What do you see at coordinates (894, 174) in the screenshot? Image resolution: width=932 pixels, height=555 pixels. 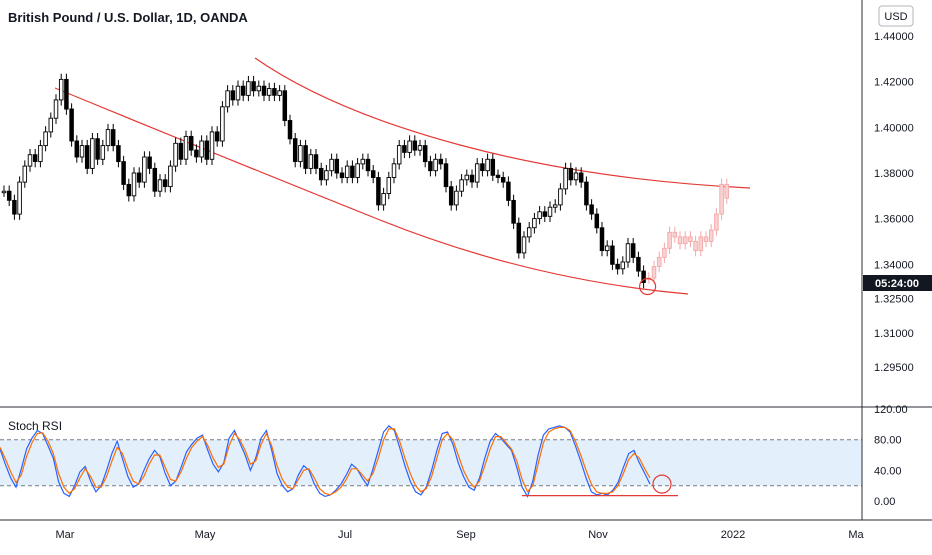 I see `price-tick-label: 1.38000` at bounding box center [894, 174].